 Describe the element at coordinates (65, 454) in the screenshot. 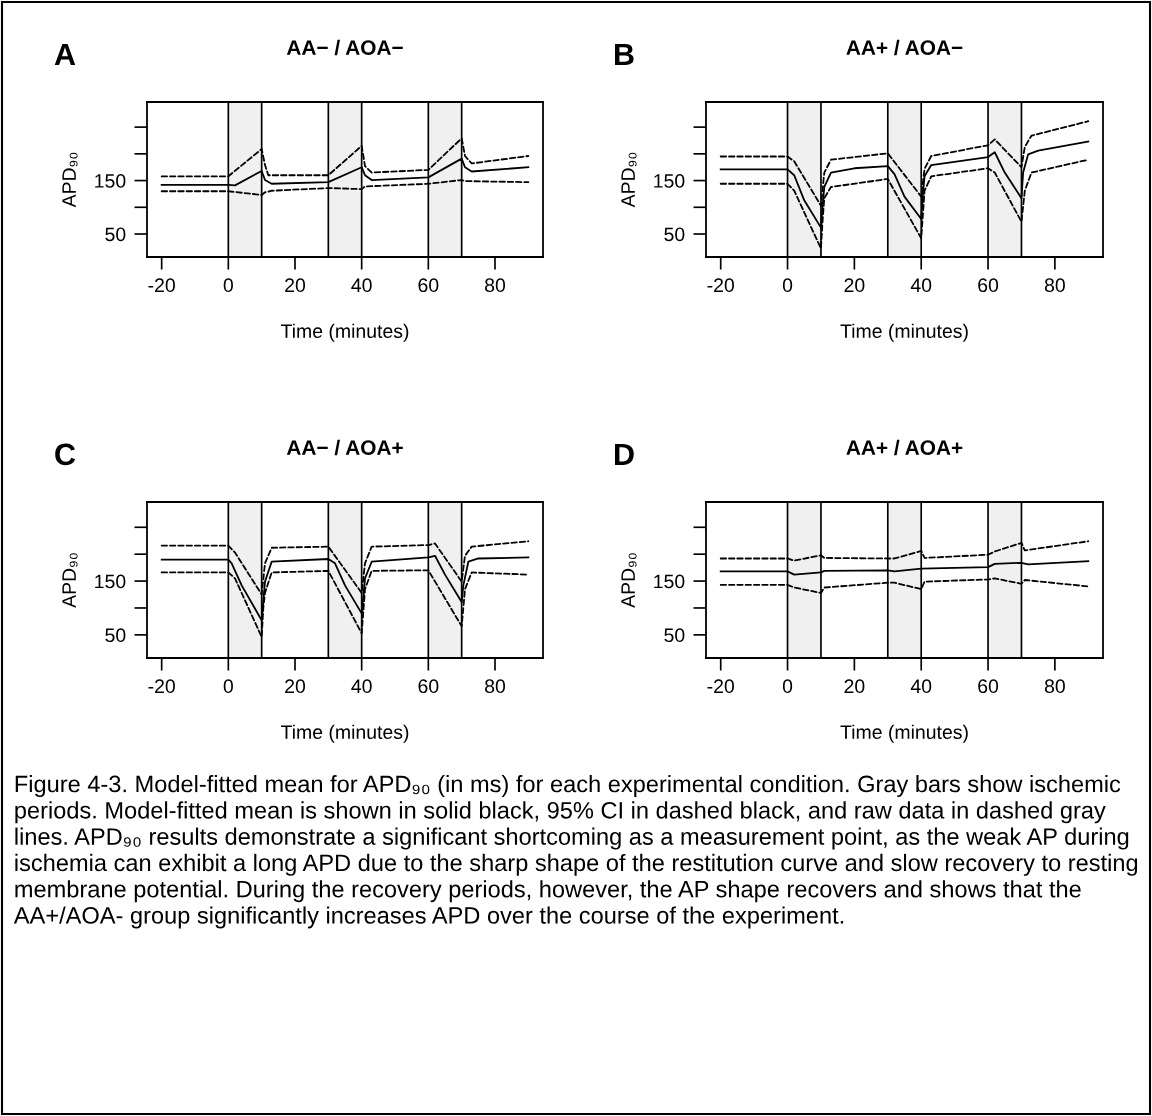

I see `text: C` at that location.